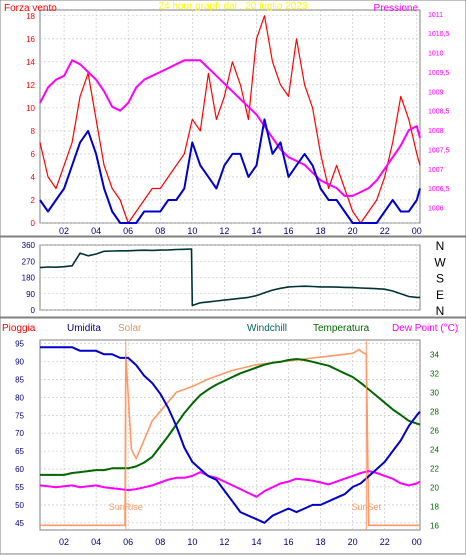 Image resolution: width=466 pixels, height=555 pixels. Describe the element at coordinates (434, 373) in the screenshot. I see `temperature-y-tick: 32` at that location.